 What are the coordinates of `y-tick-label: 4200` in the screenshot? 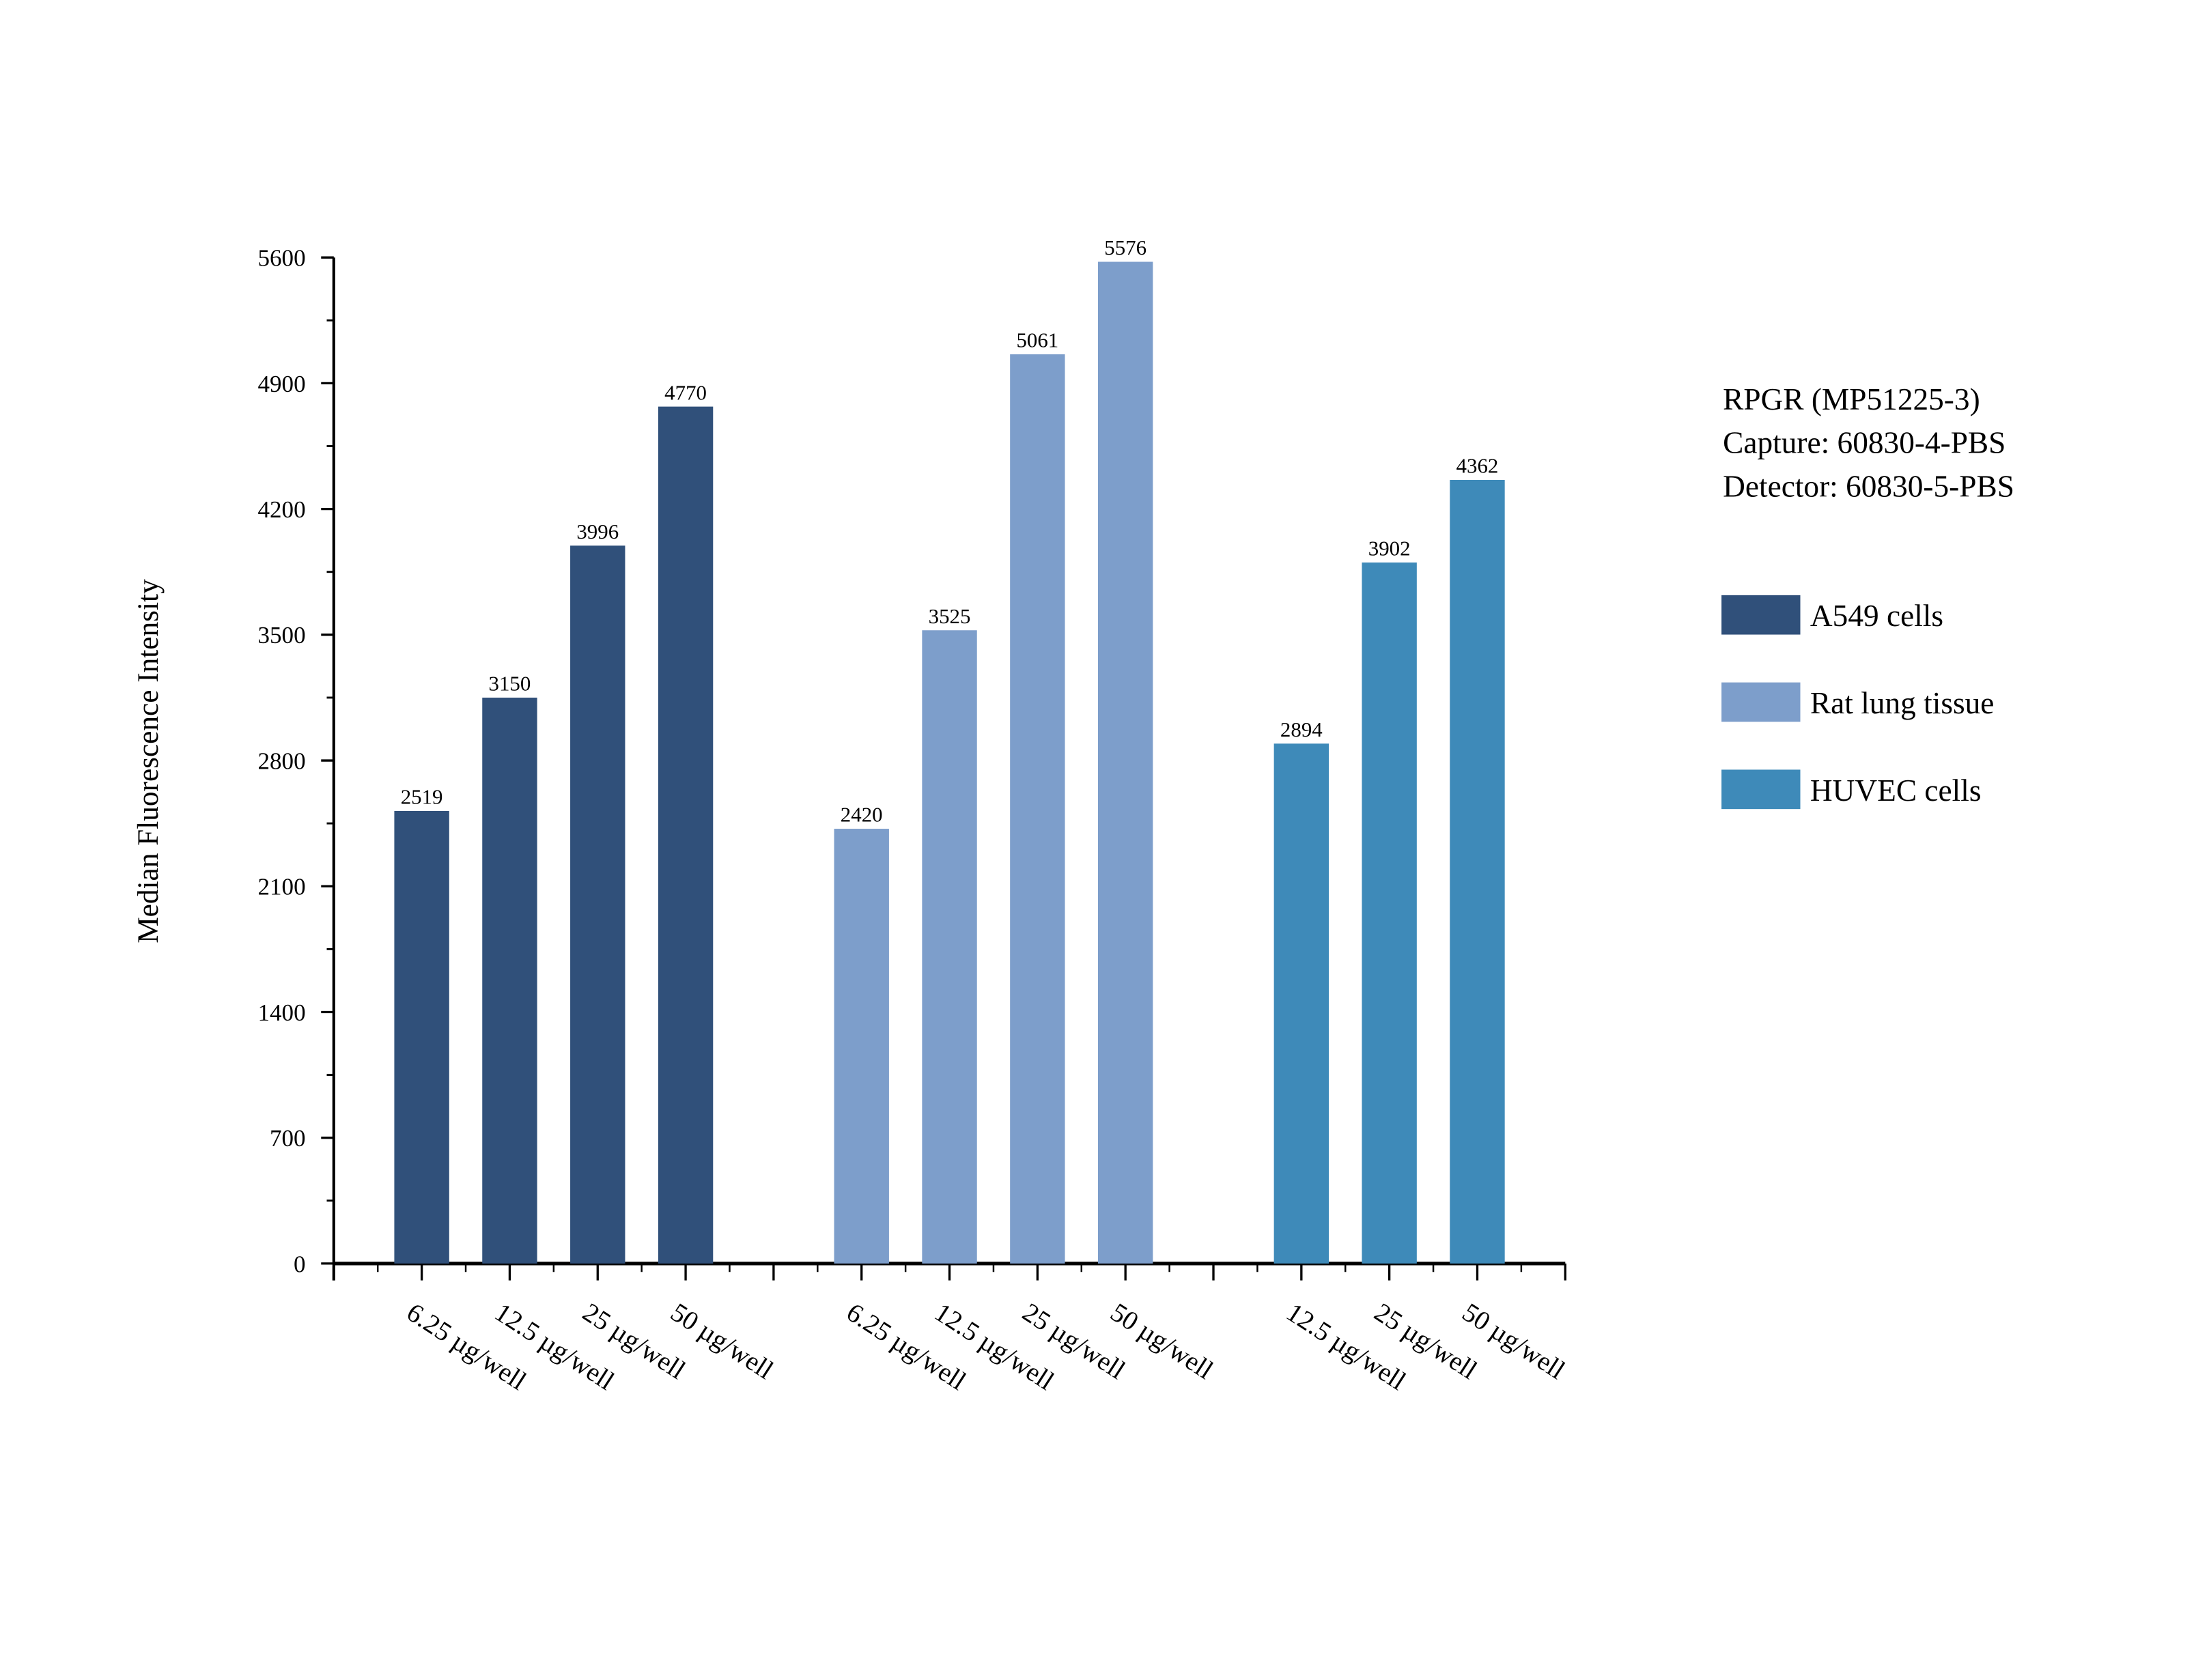 It's located at (282, 509).